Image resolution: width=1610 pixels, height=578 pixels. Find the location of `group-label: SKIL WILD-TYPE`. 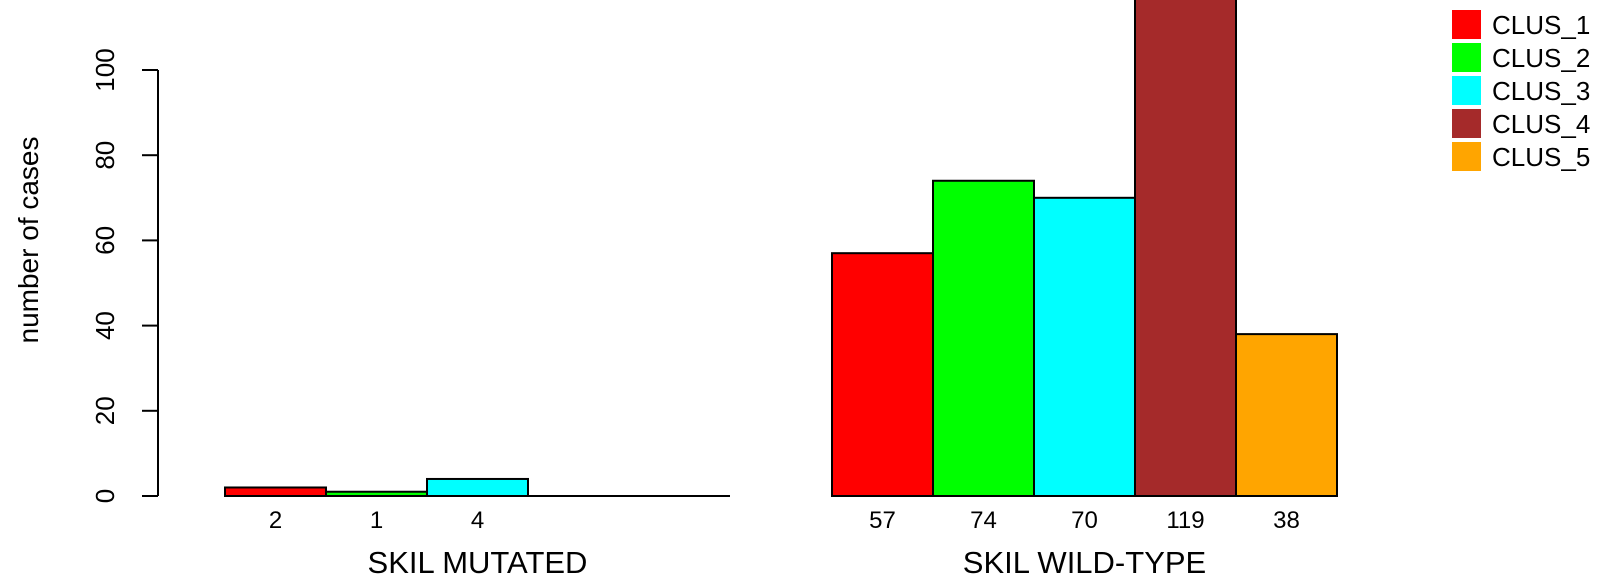

group-label: SKIL WILD-TYPE is located at coordinates (1084, 561).